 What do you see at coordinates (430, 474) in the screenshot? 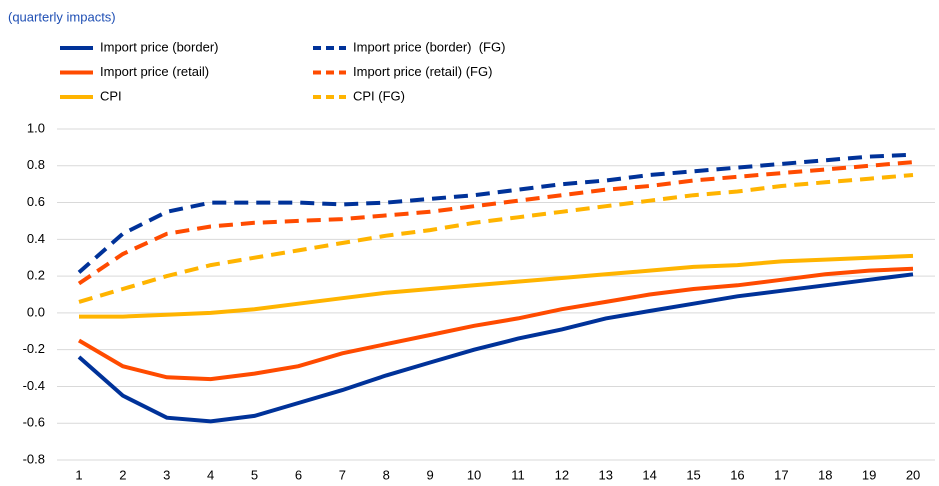
I see `x-tick-label: 9` at bounding box center [430, 474].